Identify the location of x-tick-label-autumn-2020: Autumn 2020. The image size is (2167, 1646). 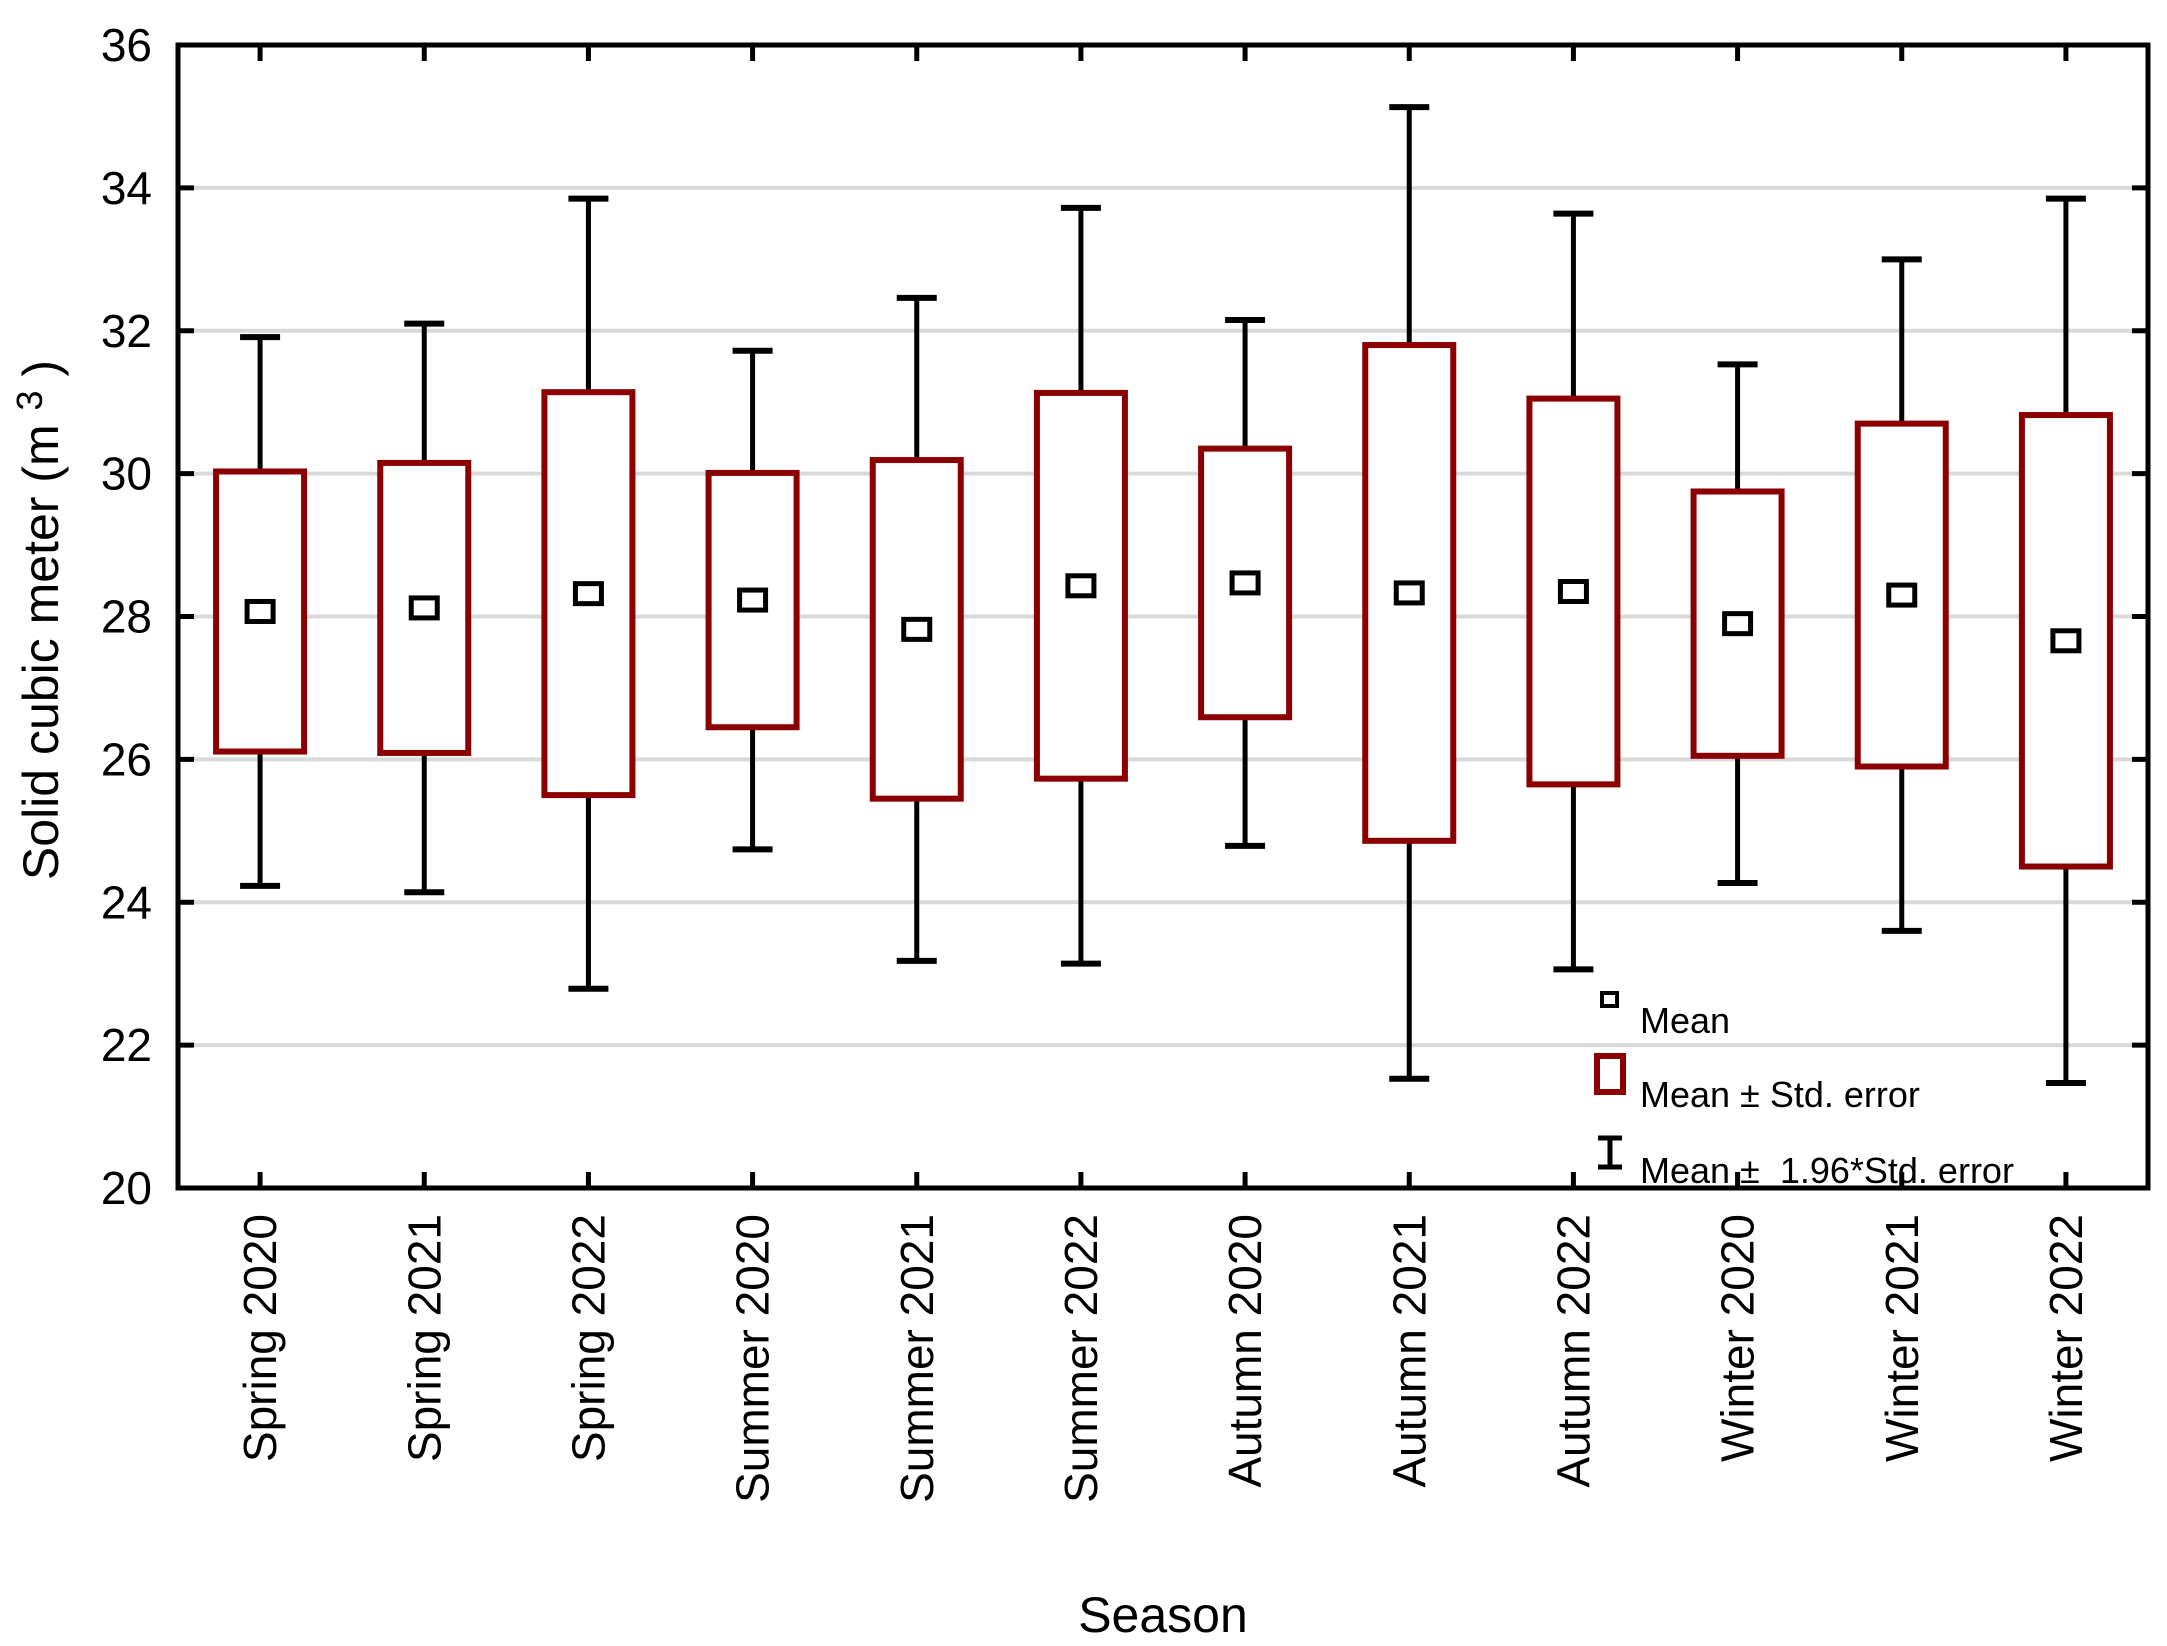
(1245, 1351).